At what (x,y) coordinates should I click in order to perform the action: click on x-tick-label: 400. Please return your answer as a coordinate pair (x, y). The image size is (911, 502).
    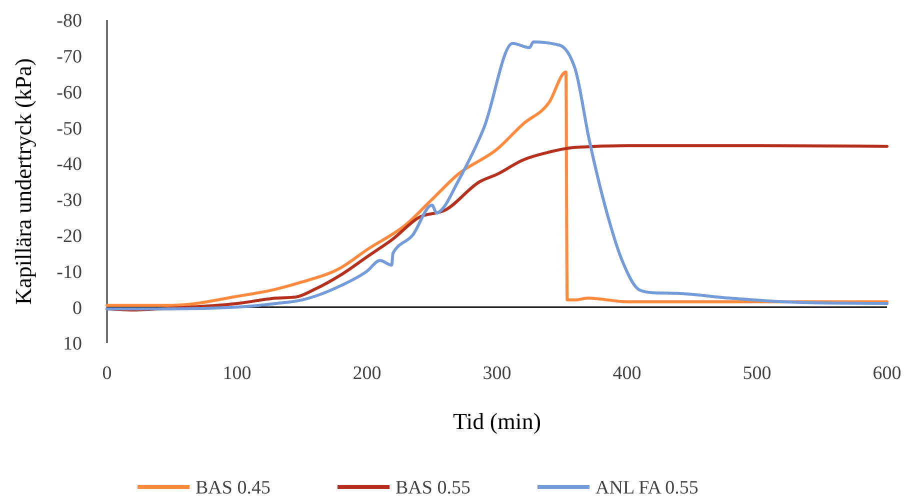
    Looking at the image, I should click on (627, 373).